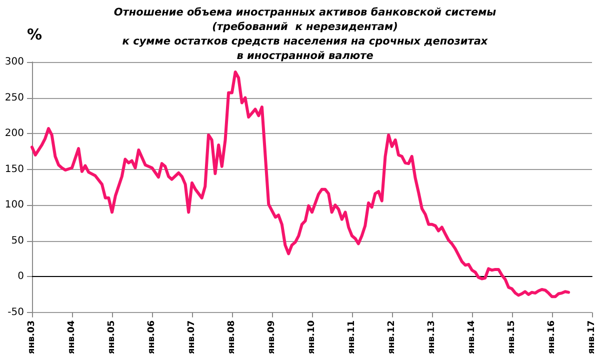 This screenshot has height=357, width=600. Describe the element at coordinates (312, 337) in the screenshot. I see `x-tick-label: янв.10` at that location.